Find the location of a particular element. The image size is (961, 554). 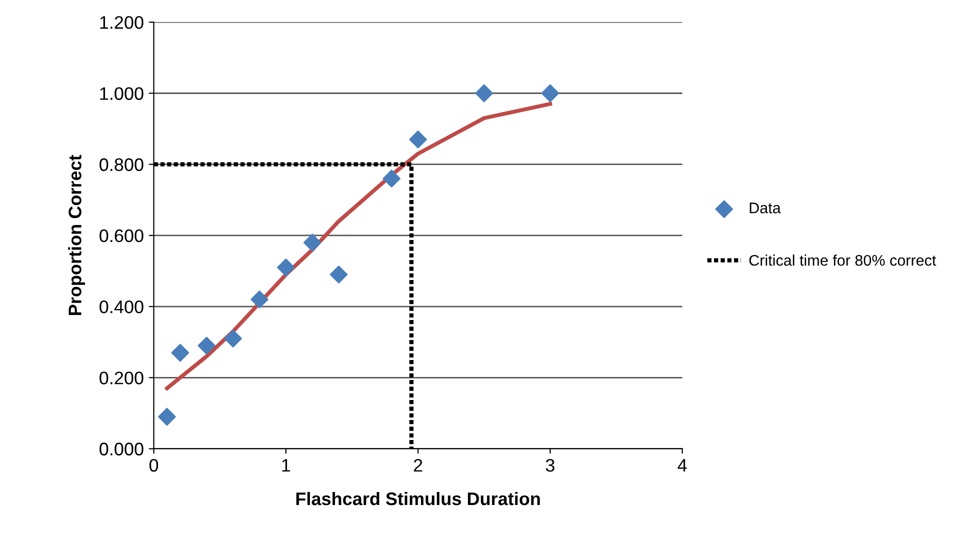

y-tick-label: 0.200 is located at coordinates (122, 378).